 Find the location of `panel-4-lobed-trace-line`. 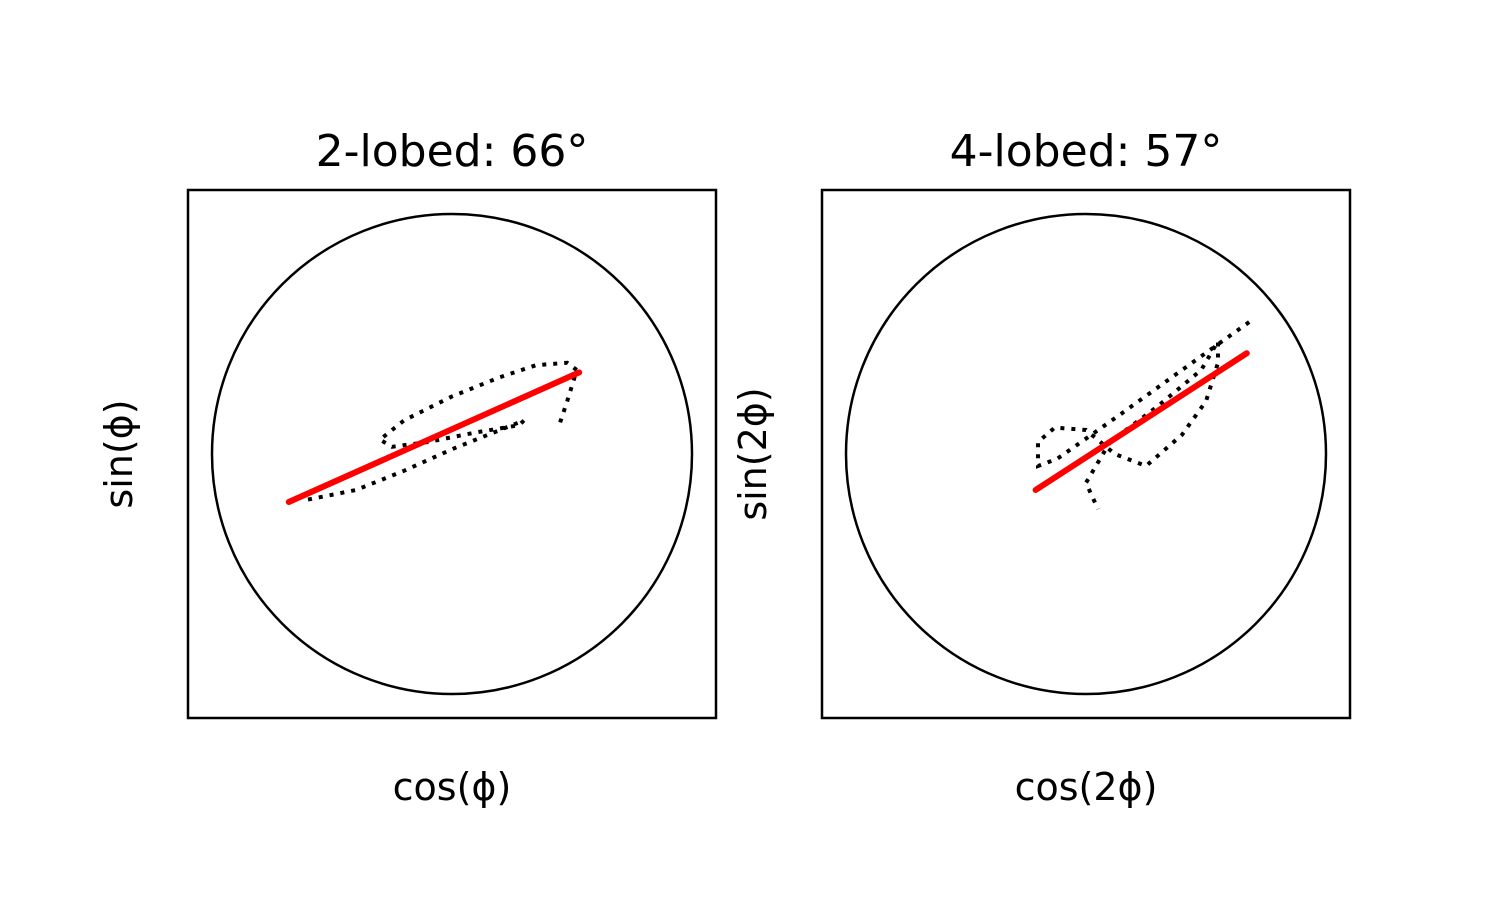

panel-4-lobed-trace-line is located at coordinates (1143, 415).